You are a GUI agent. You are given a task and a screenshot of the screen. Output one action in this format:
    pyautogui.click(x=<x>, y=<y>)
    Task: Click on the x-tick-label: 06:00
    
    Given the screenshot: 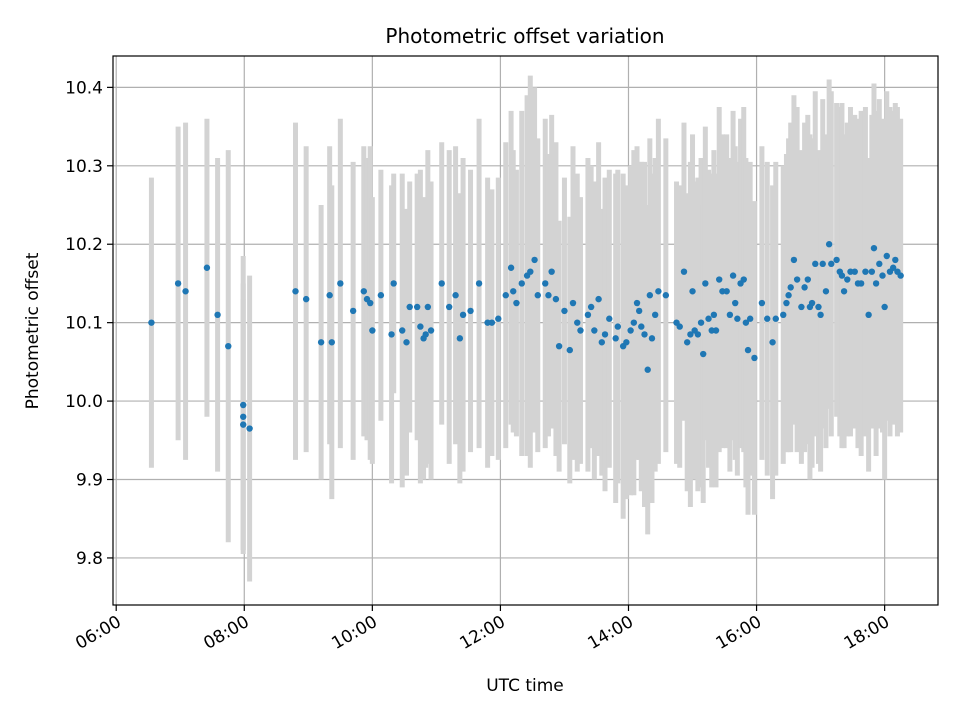 What is the action you would take?
    pyautogui.click(x=98, y=633)
    